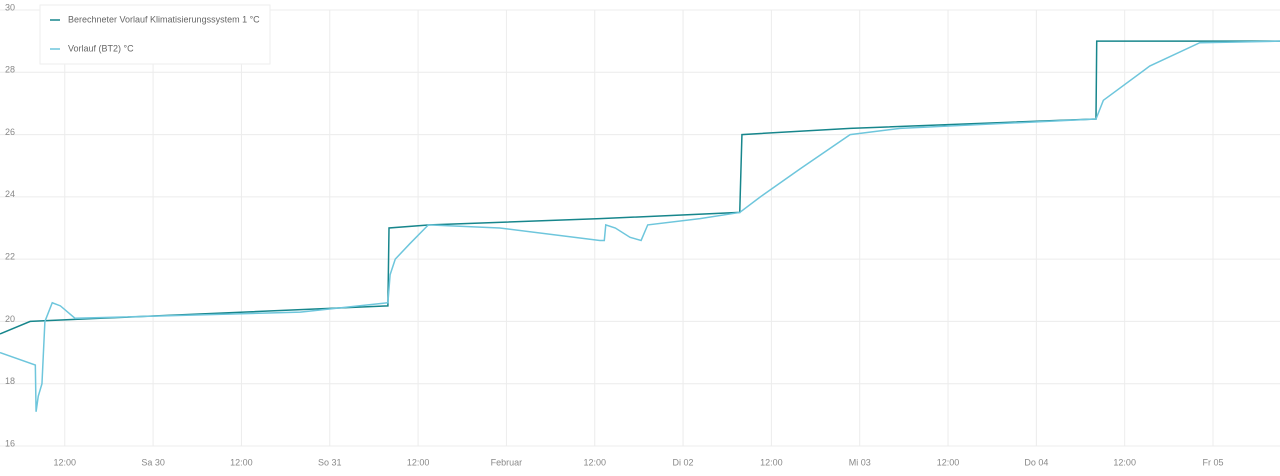  I want to click on x-tick-label: Mi 03, so click(860, 462).